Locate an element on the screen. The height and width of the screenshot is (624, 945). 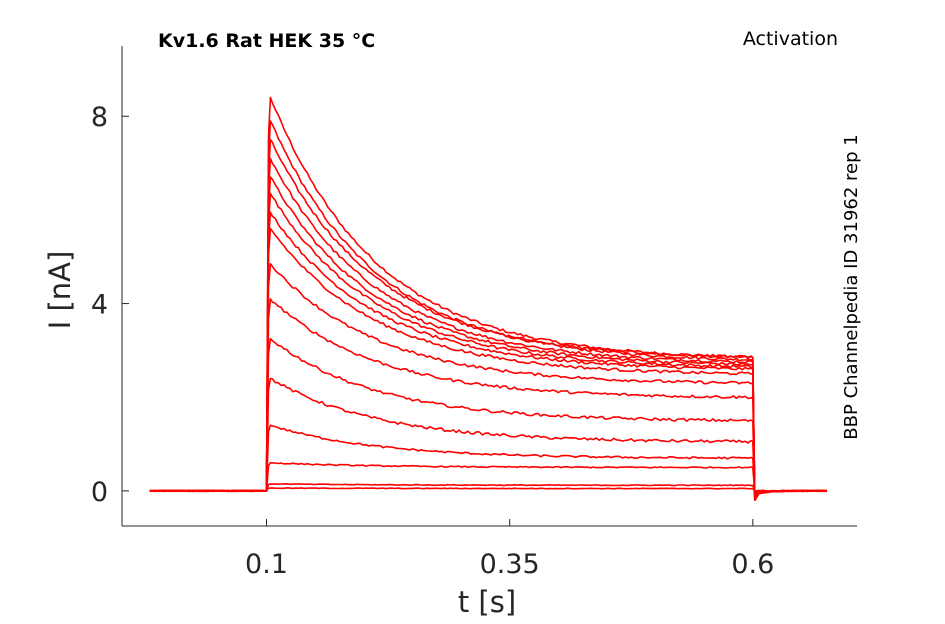
side-label: BBP Channelpedia ID 31962 rep 1 is located at coordinates (851, 286).